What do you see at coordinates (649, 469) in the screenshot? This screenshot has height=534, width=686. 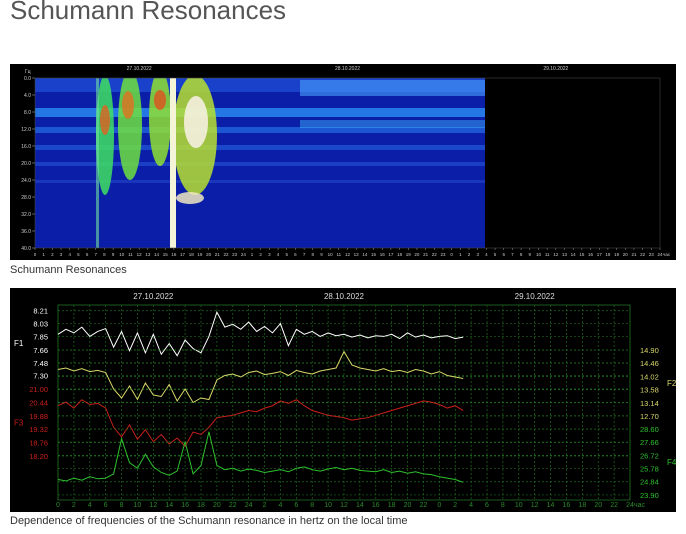 I see `y-tick-label: 25.78` at bounding box center [649, 469].